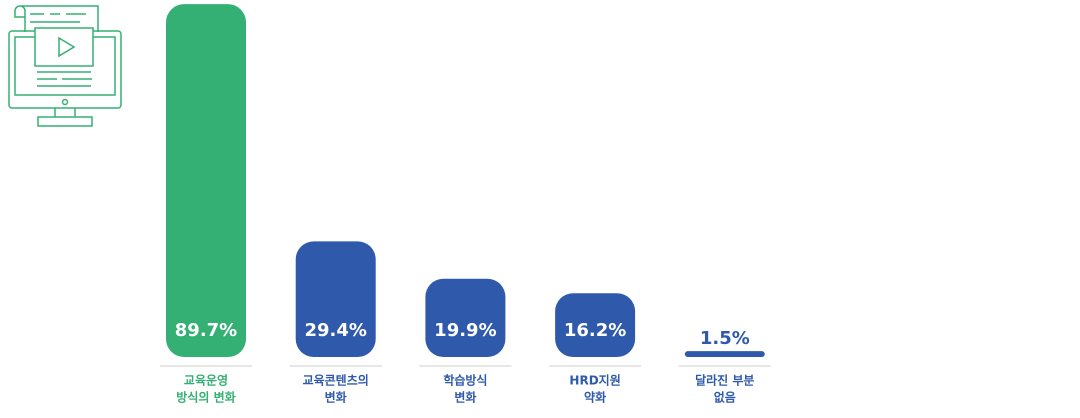 Image resolution: width=1080 pixels, height=418 pixels. I want to click on x-tick-label: 약화, so click(595, 397).